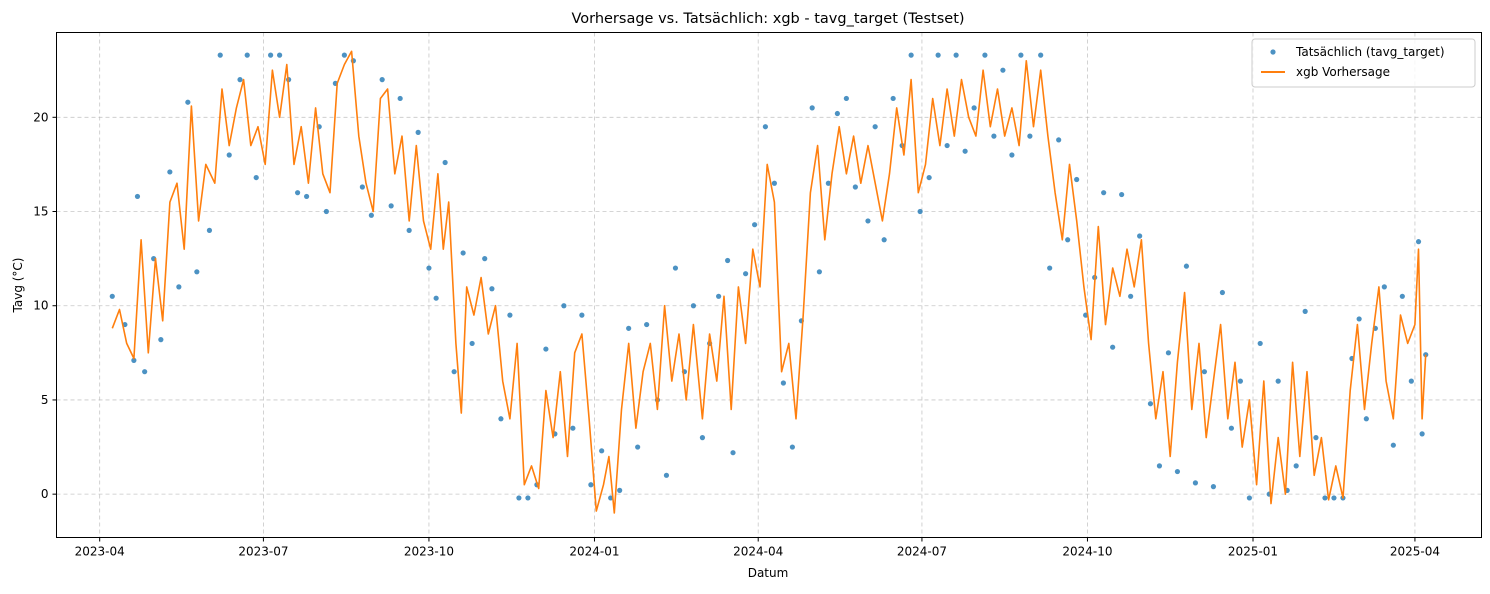  What do you see at coordinates (922, 552) in the screenshot?
I see `x-tick-label: 2024-07` at bounding box center [922, 552].